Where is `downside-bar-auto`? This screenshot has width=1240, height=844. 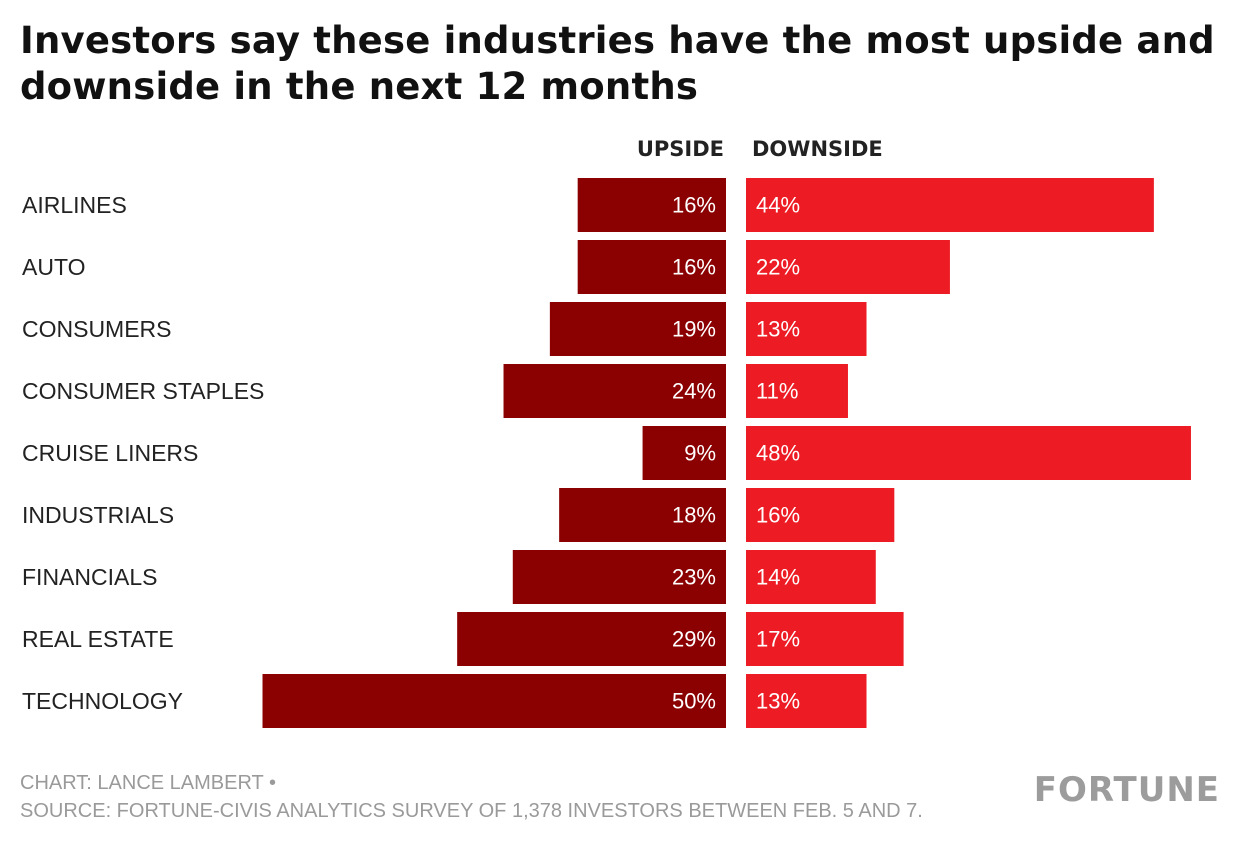
downside-bar-auto is located at coordinates (848, 267).